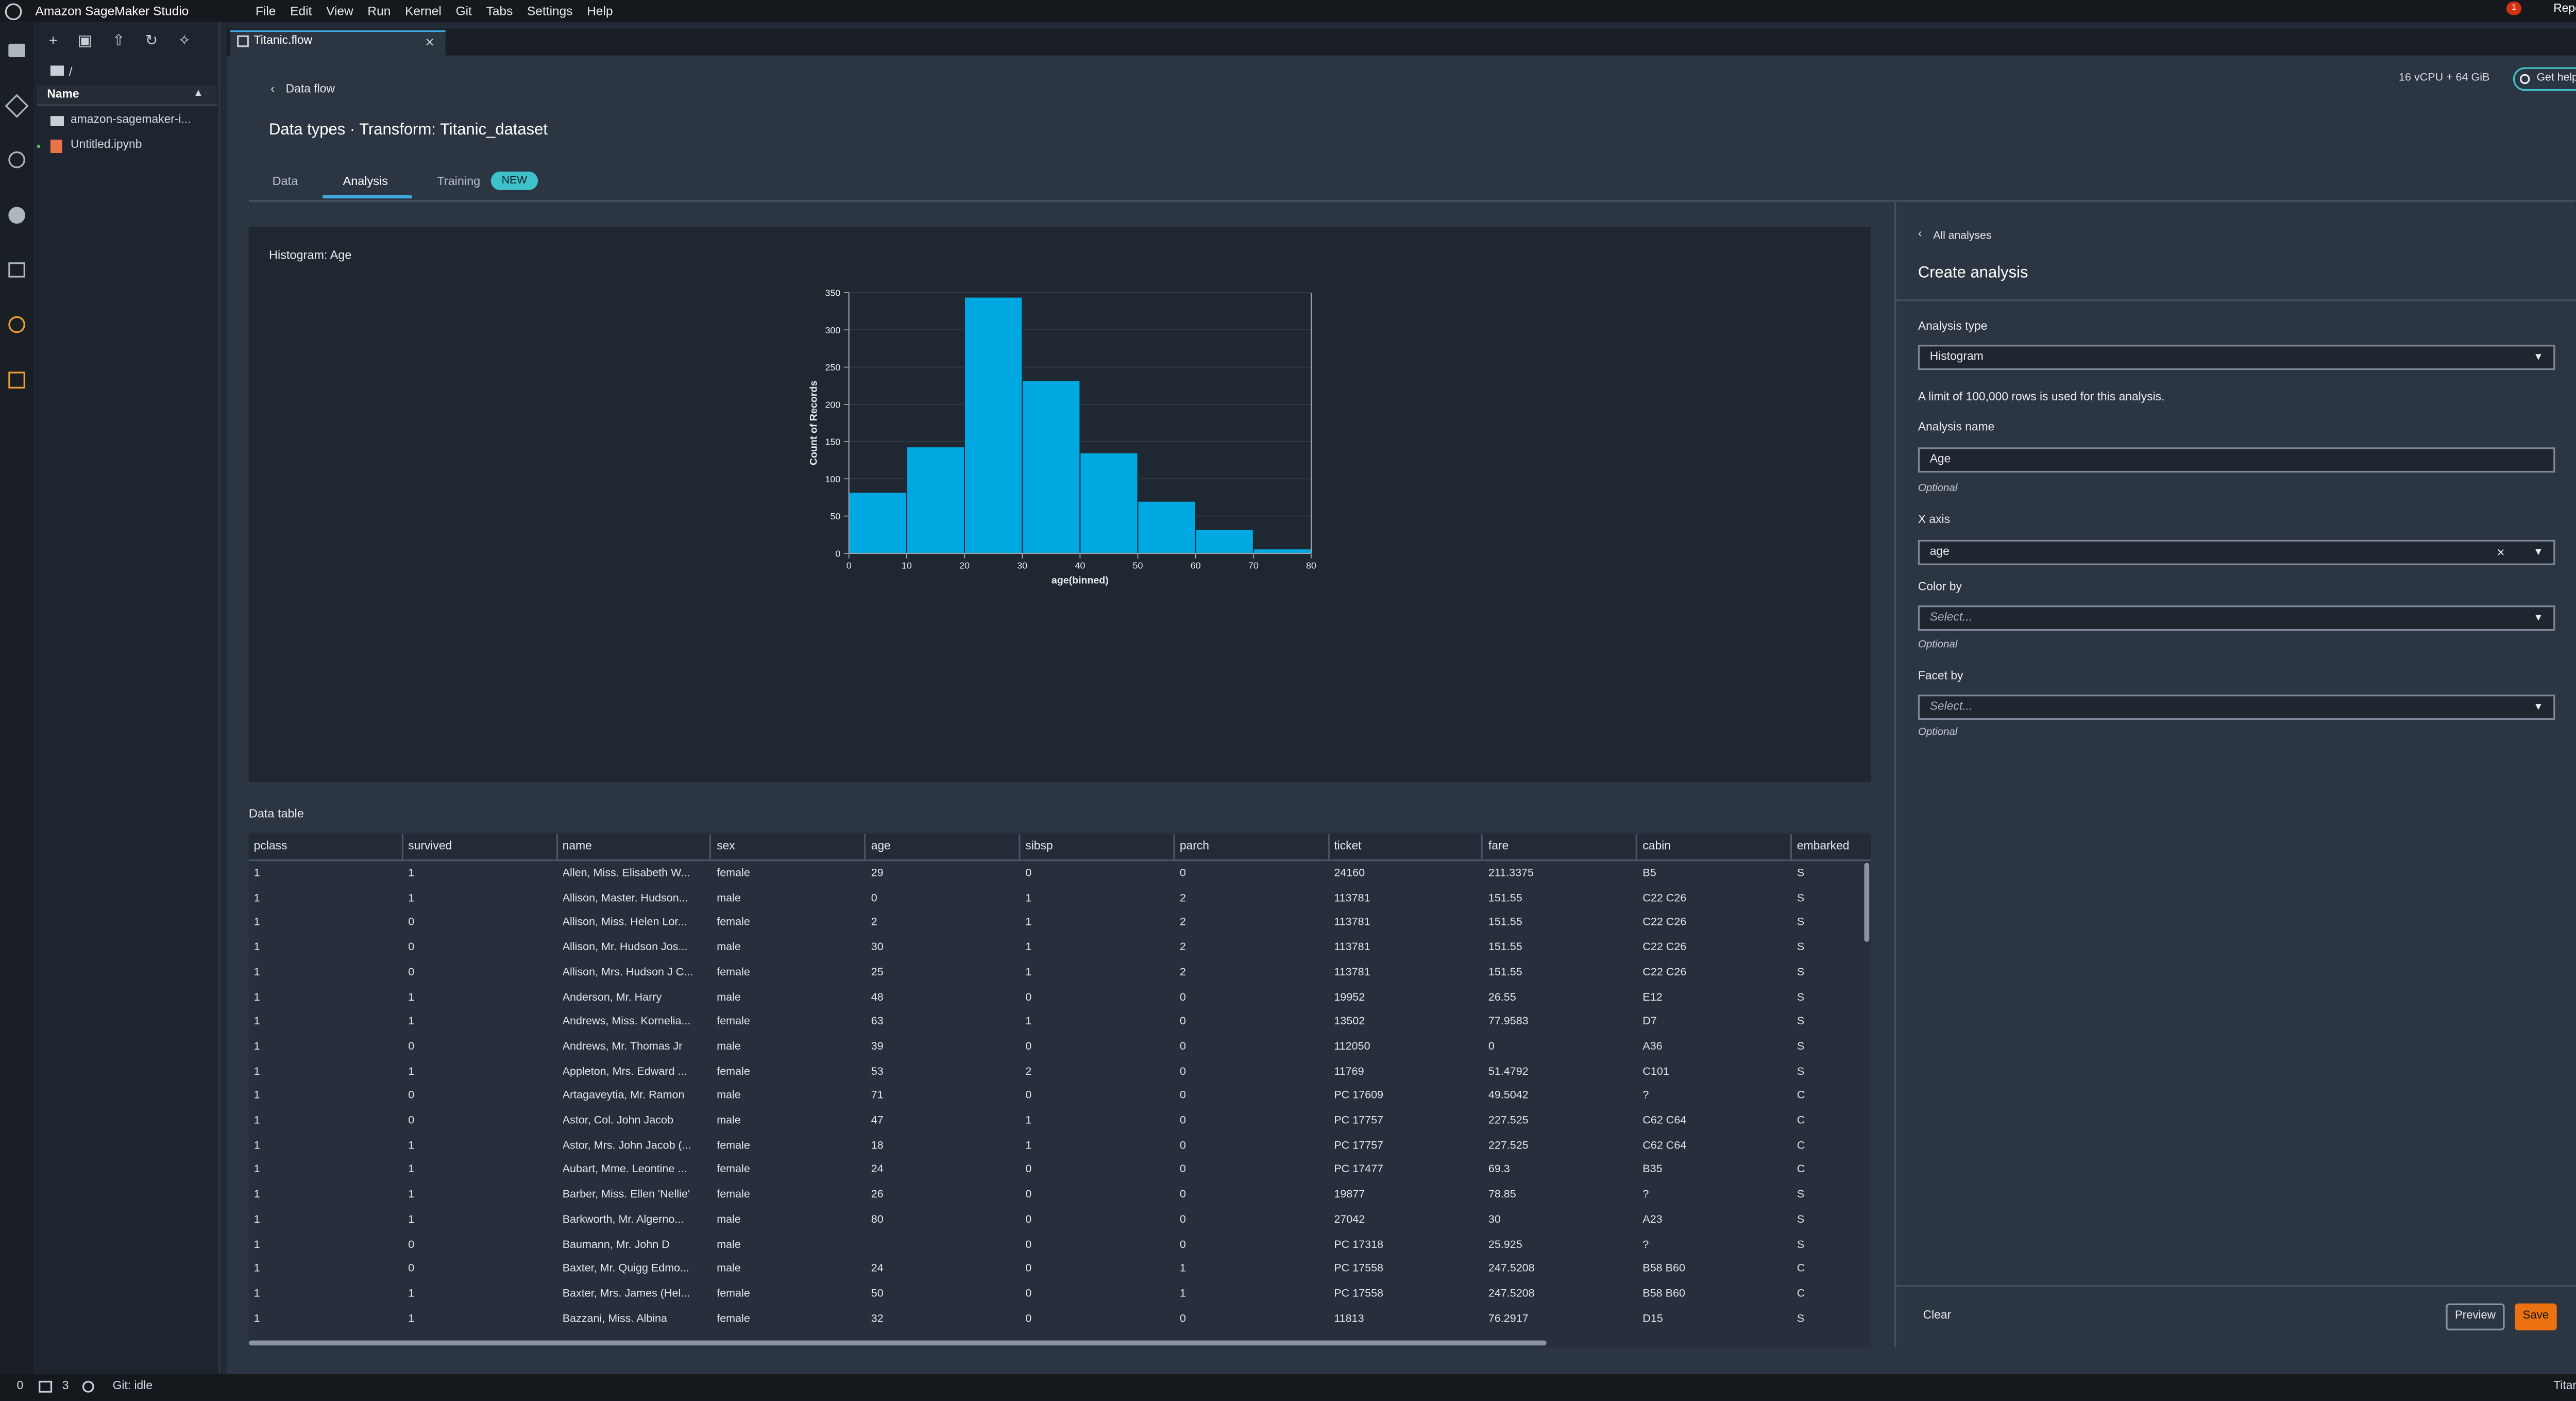 This screenshot has height=1401, width=2576. Describe the element at coordinates (897, 1343) in the screenshot. I see `h-scrollbar` at that location.